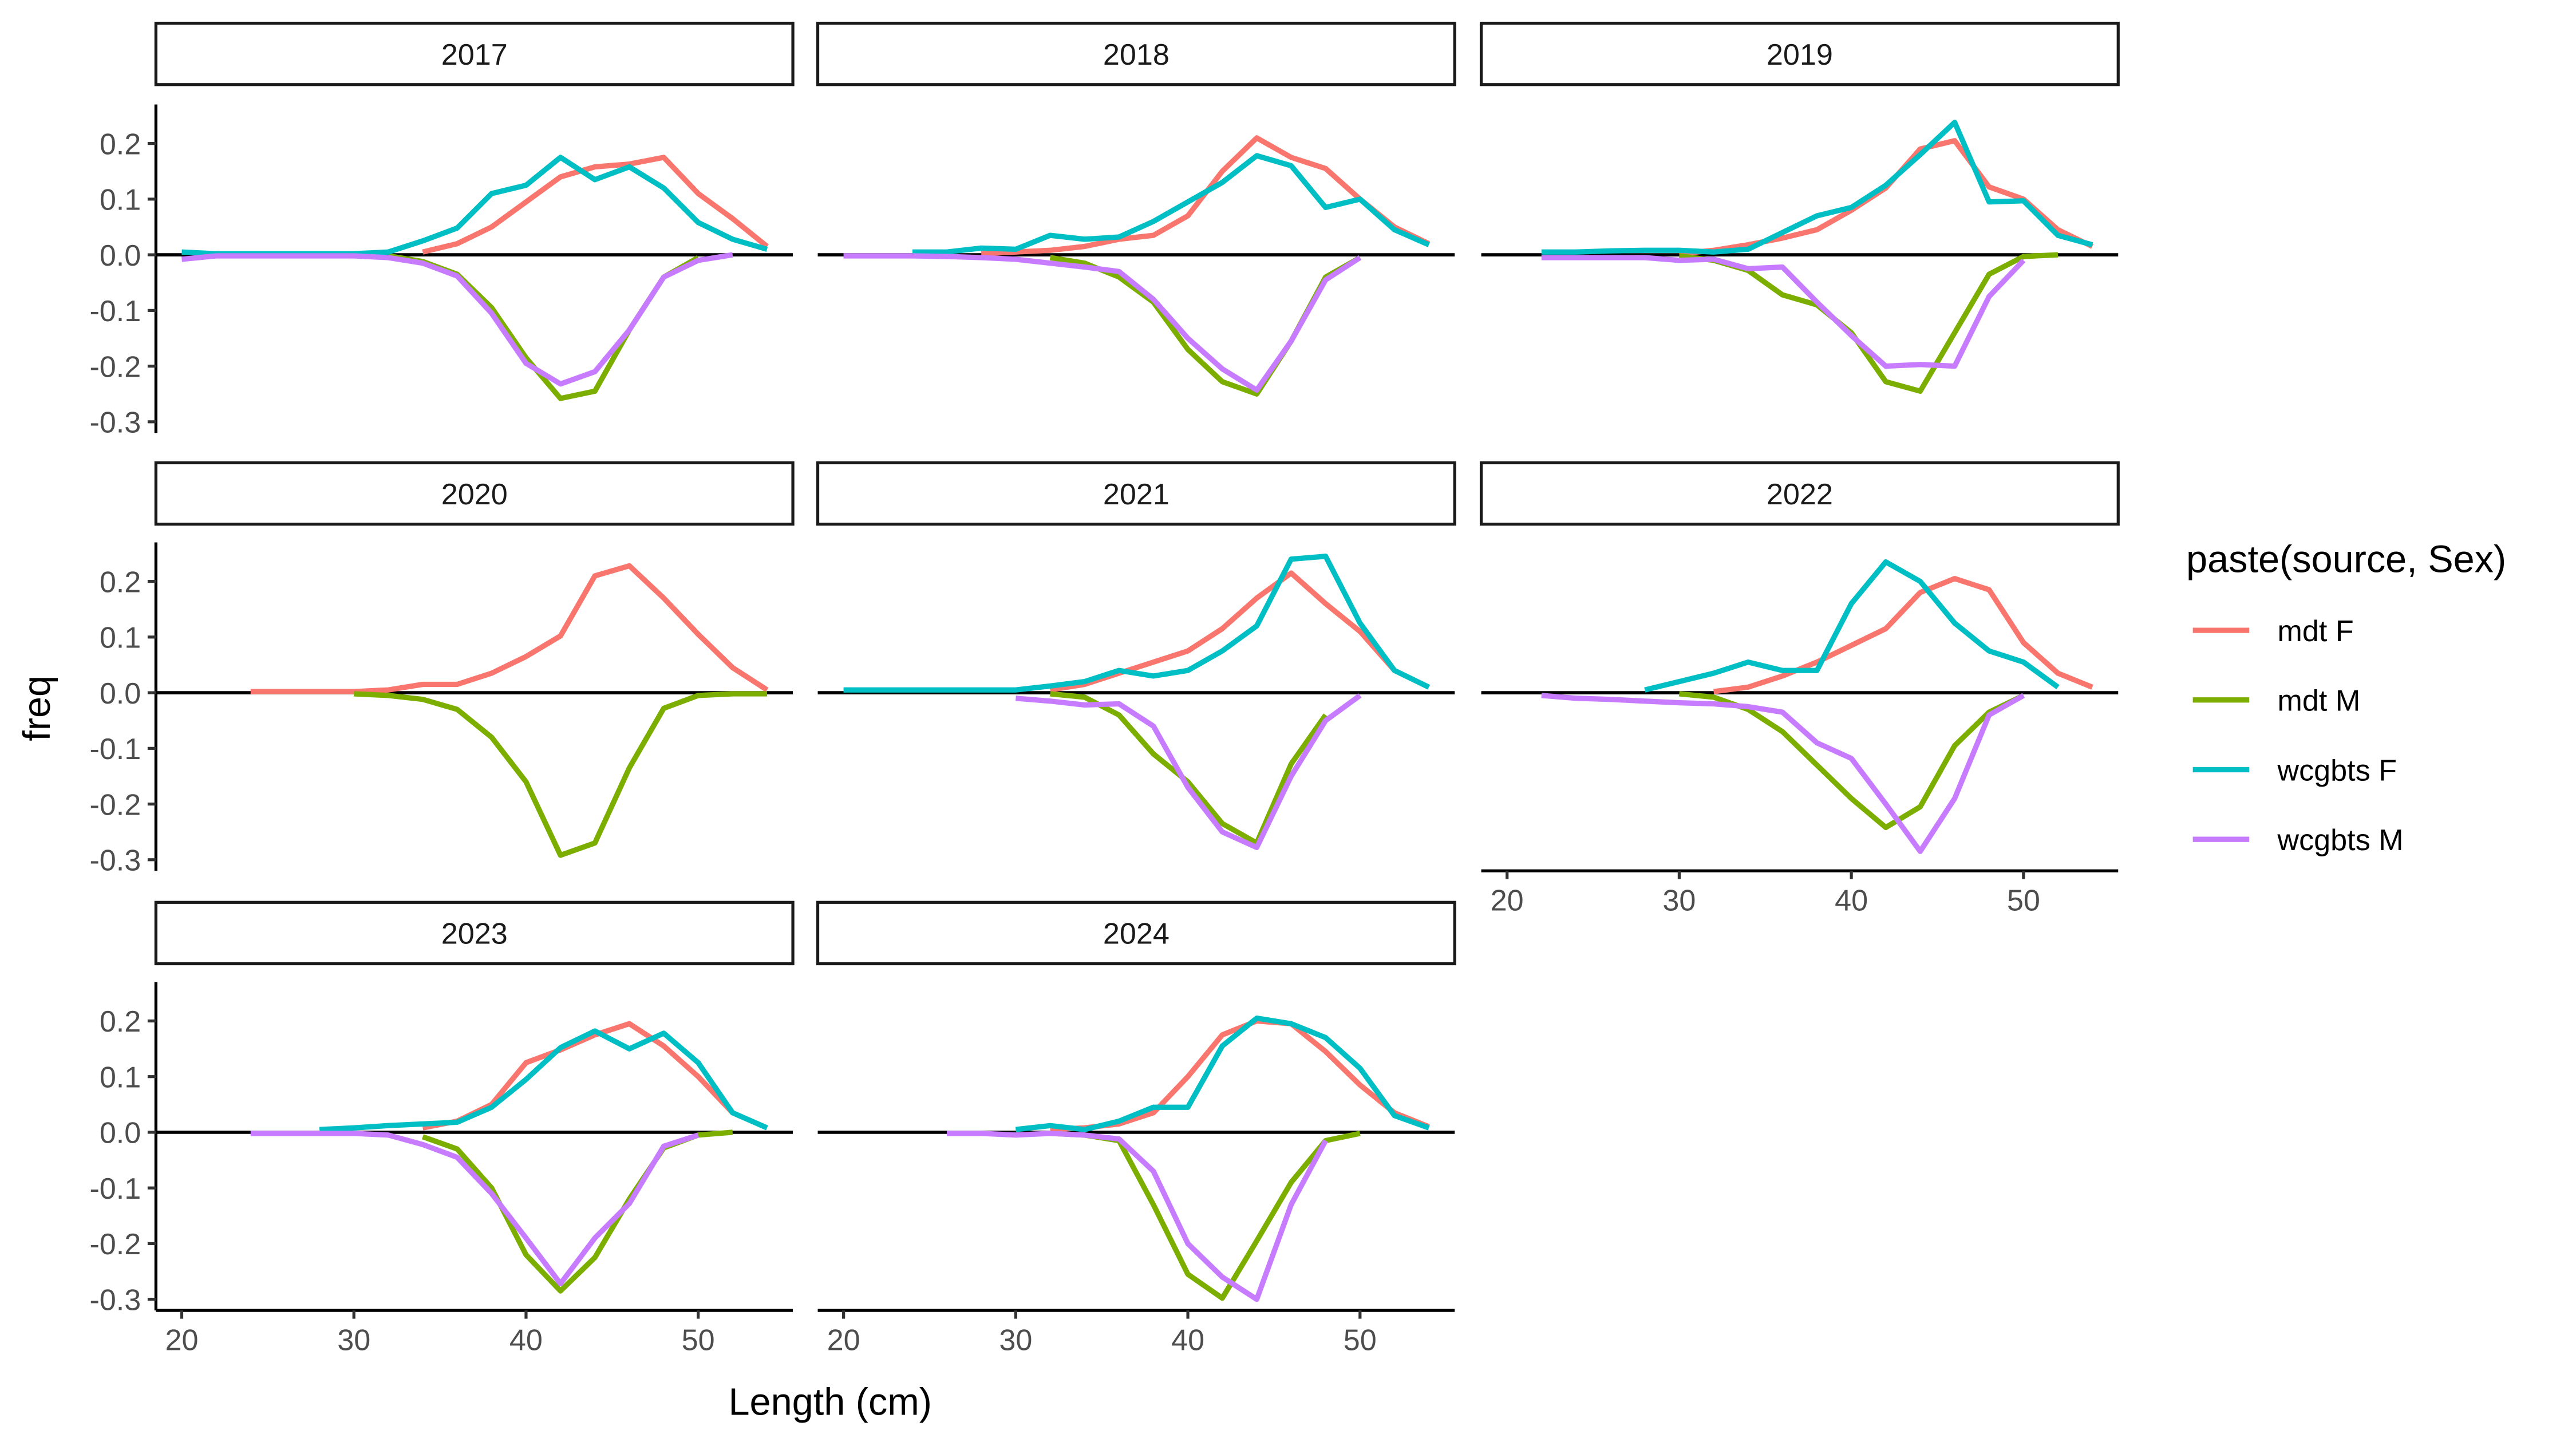  Describe the element at coordinates (2337, 770) in the screenshot. I see `legend-label: wcgbts F` at that location.